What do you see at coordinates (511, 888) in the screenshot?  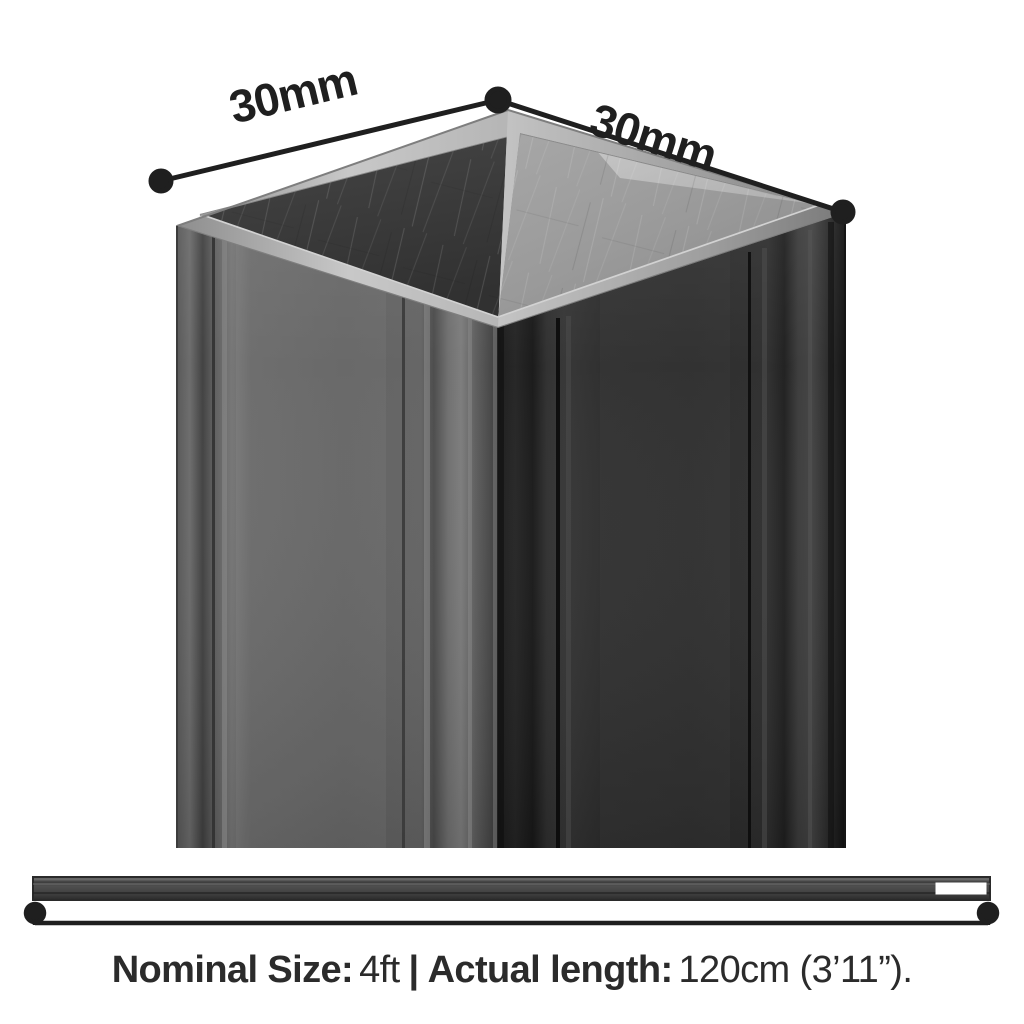 I see `post-length-bar` at bounding box center [511, 888].